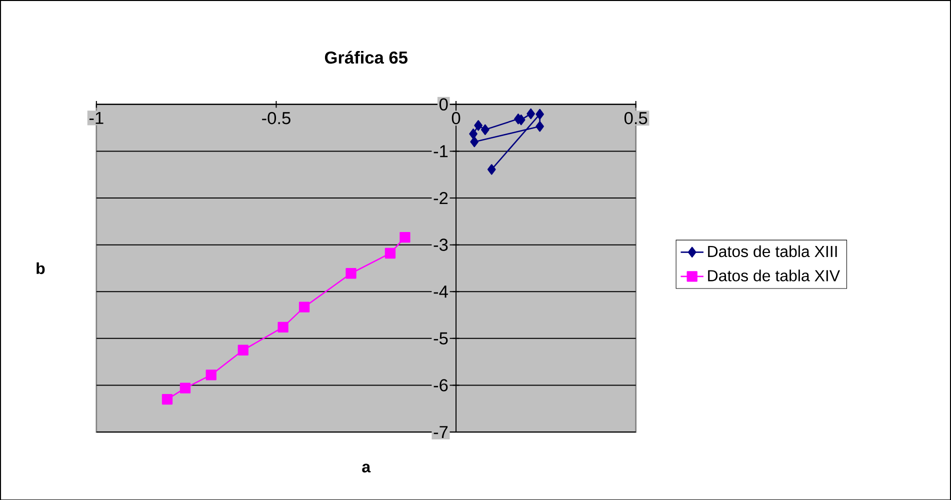 Image resolution: width=951 pixels, height=500 pixels. What do you see at coordinates (443, 104) in the screenshot?
I see `y-tick-label: 0` at bounding box center [443, 104].